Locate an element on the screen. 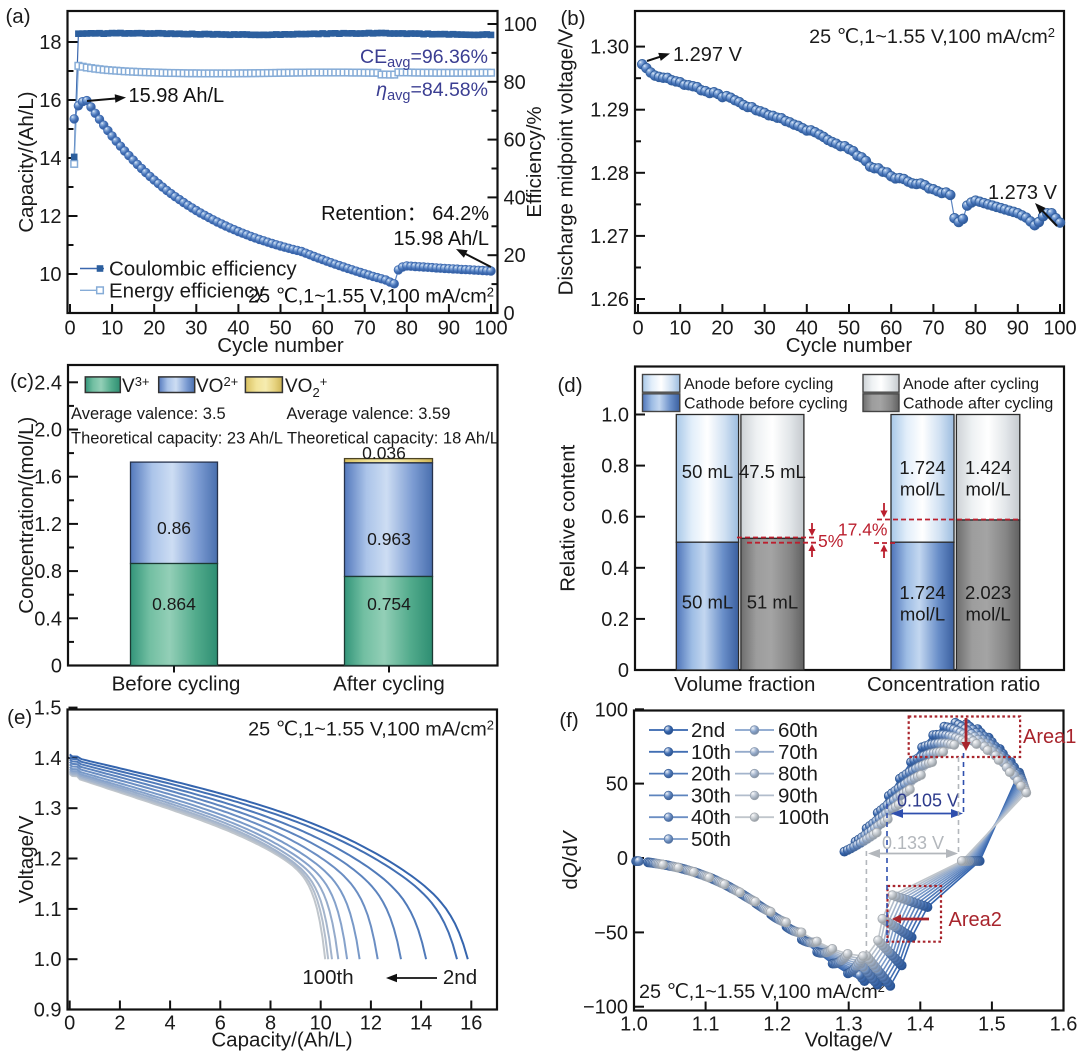  svg-text: (c) is located at coordinates (22, 381).